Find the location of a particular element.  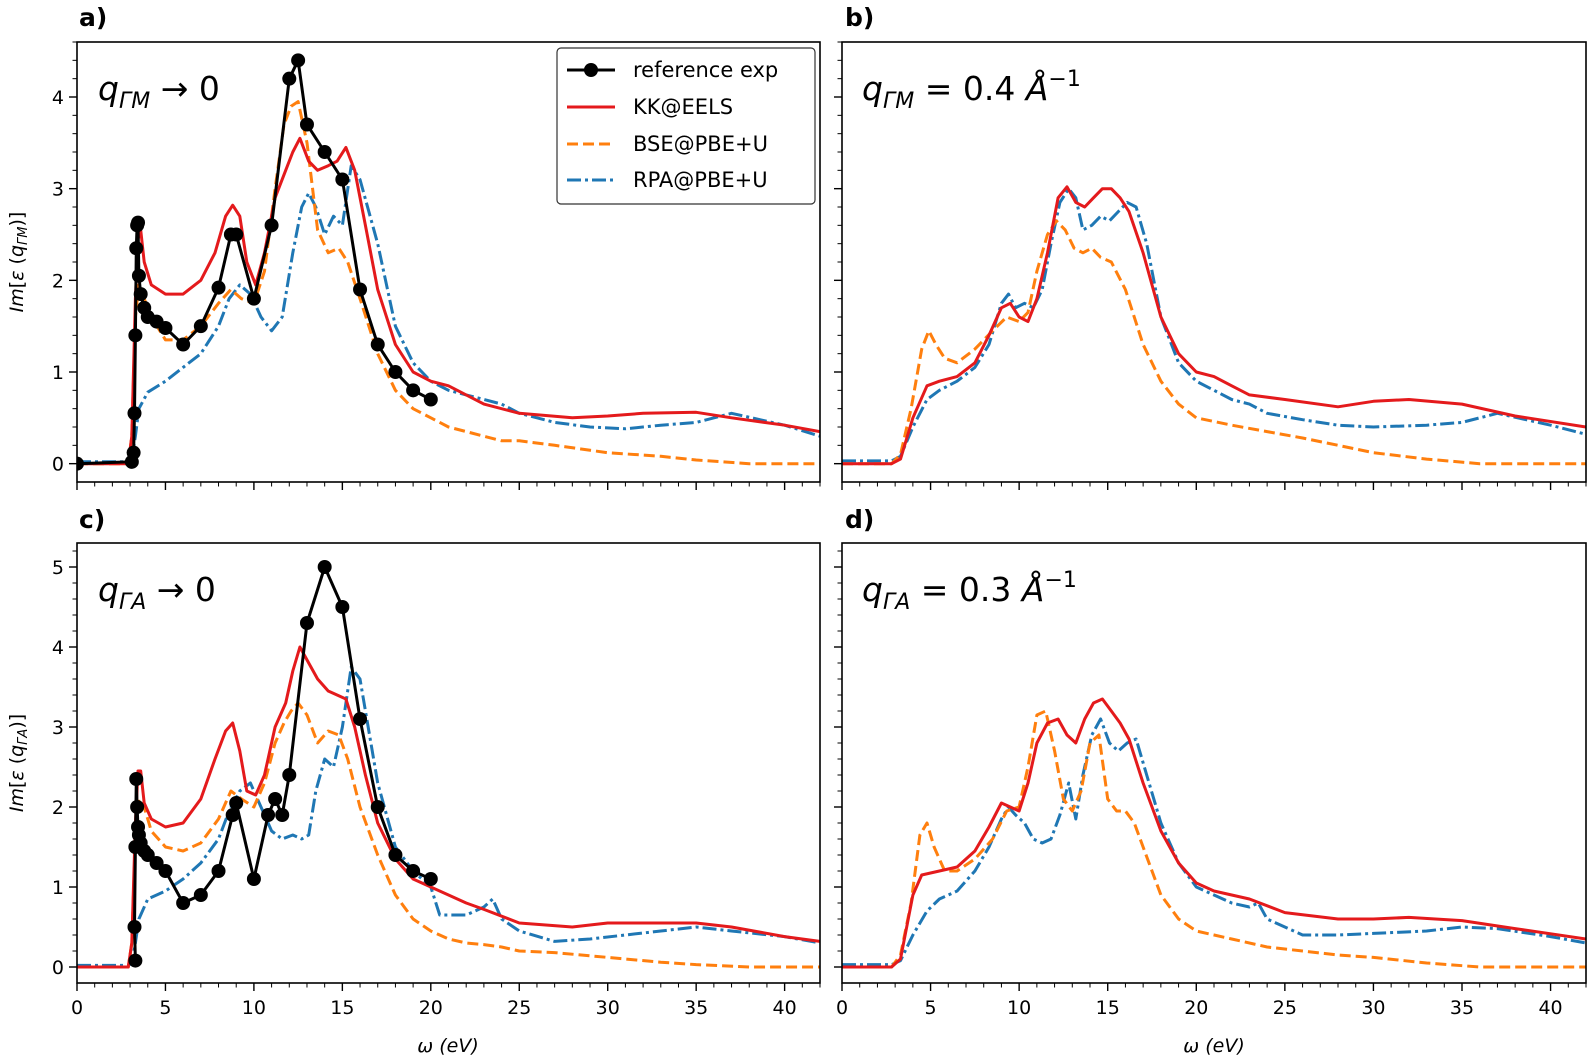

panel-a-title: qΓM → 0 is located at coordinates (159, 91).